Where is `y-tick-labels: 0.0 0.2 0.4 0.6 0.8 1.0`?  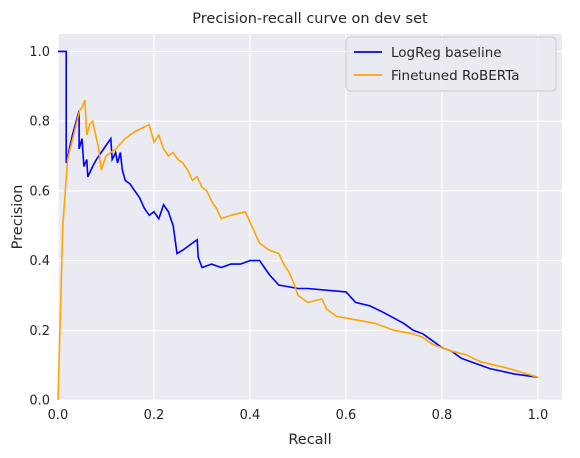
y-tick-labels: 0.0 0.2 0.4 0.6 0.8 1.0 is located at coordinates (39, 227).